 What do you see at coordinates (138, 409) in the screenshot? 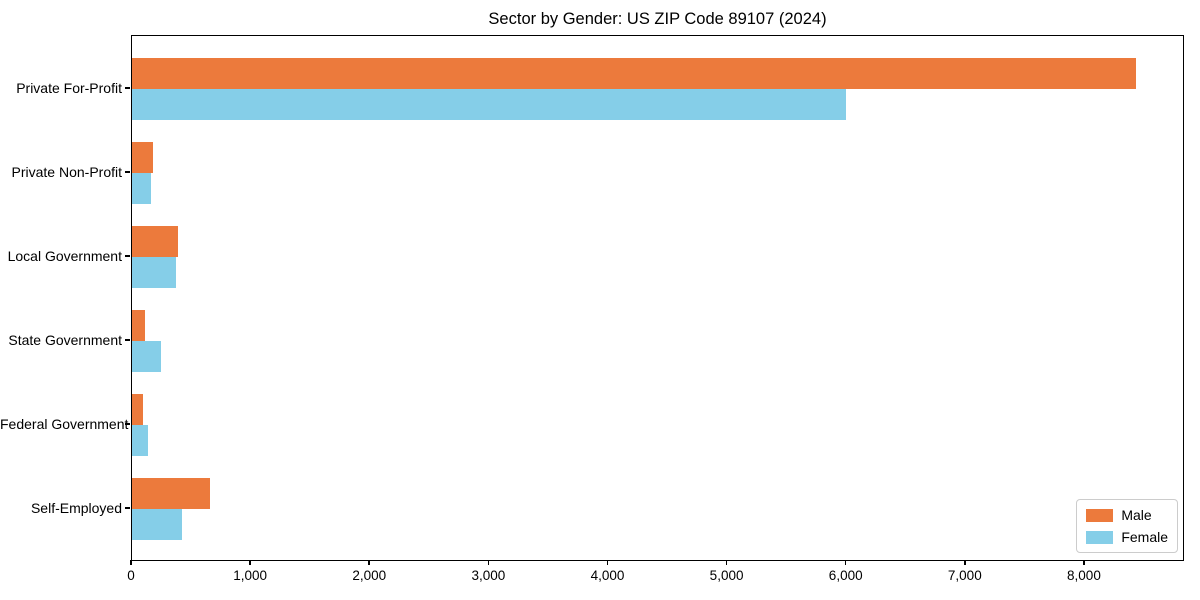
I see `bar-male-federal-government` at bounding box center [138, 409].